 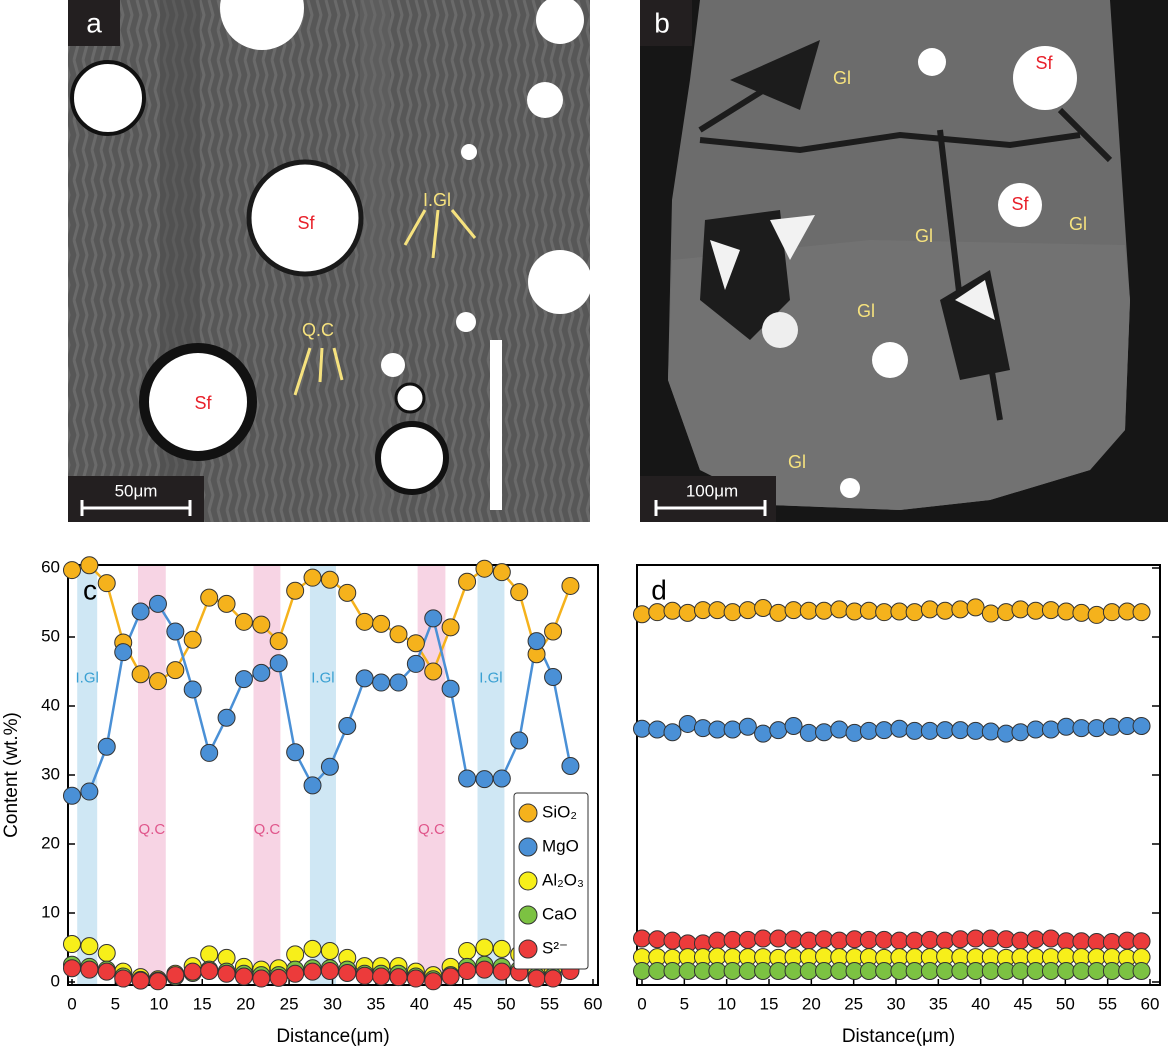 What do you see at coordinates (555, 947) in the screenshot?
I see `legend-label: S²⁻` at bounding box center [555, 947].